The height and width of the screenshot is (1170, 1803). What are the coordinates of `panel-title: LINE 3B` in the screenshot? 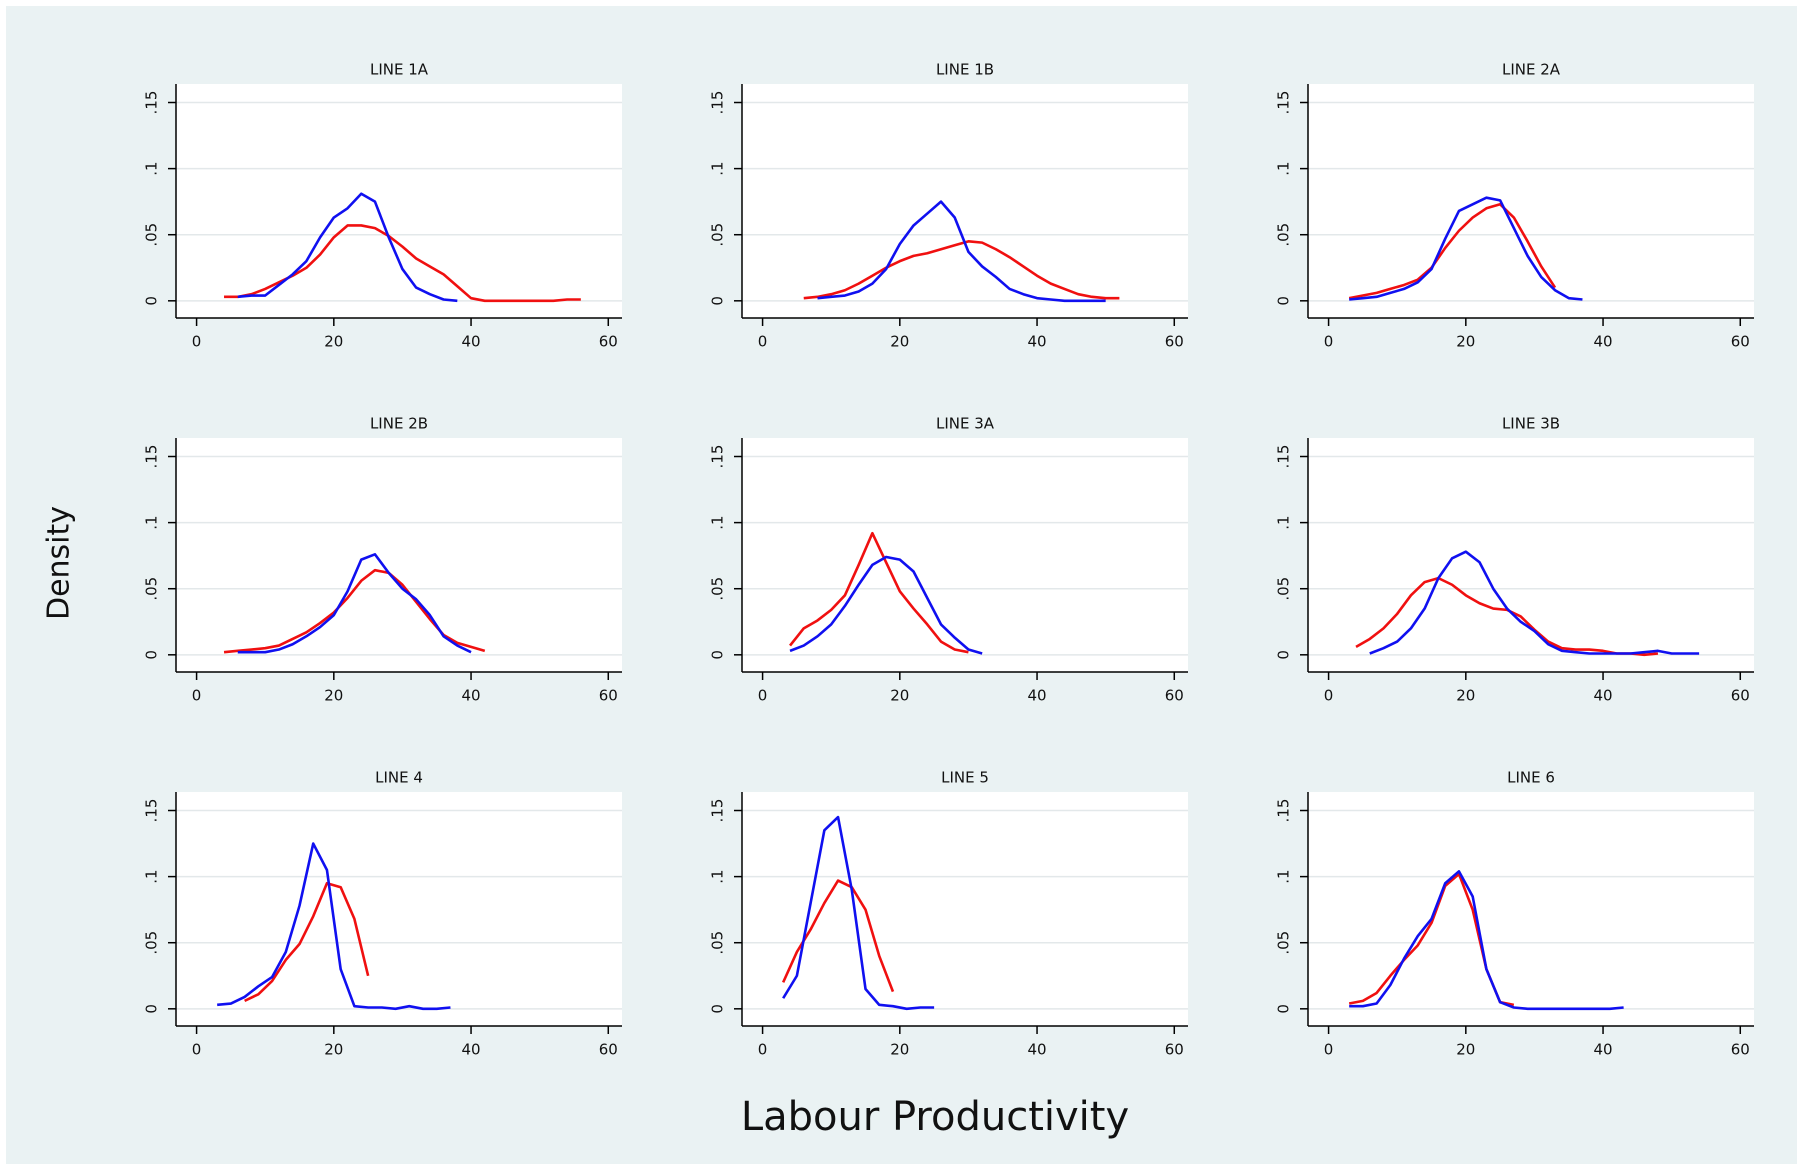 It's located at (1531, 424).